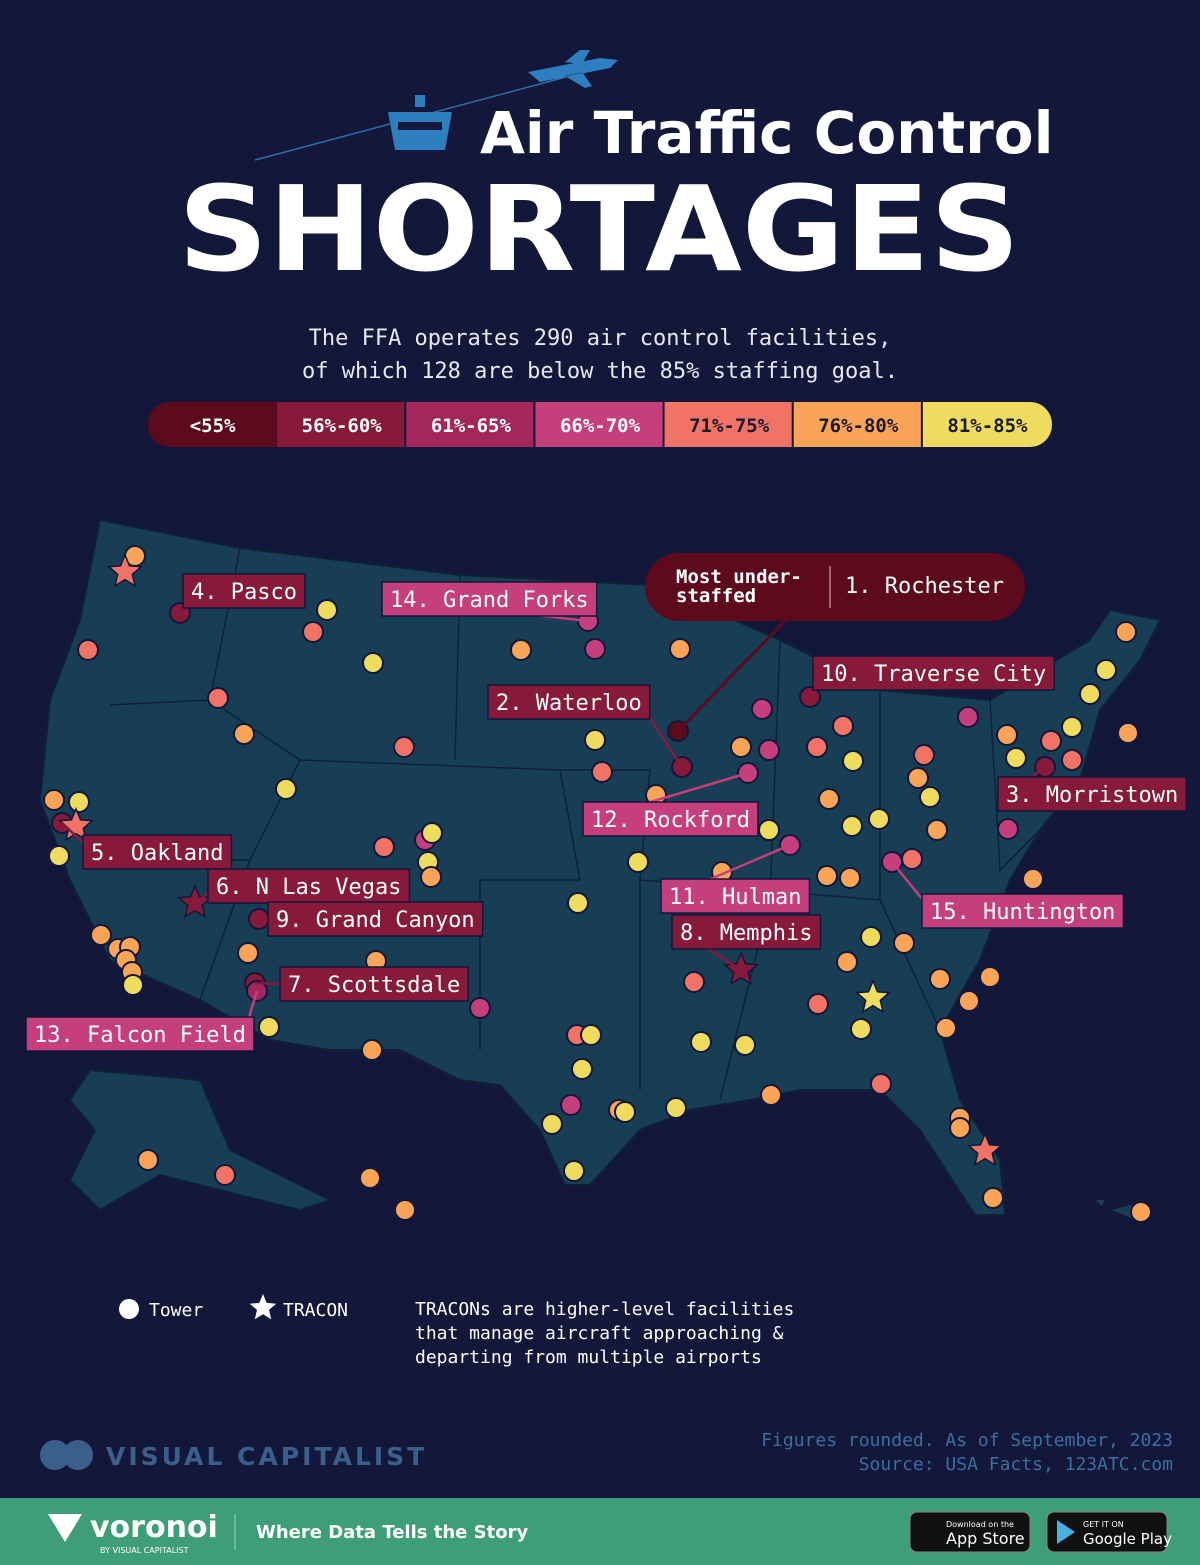 The image size is (1200, 1565). I want to click on title-line1: Air Traffic Control, so click(767, 133).